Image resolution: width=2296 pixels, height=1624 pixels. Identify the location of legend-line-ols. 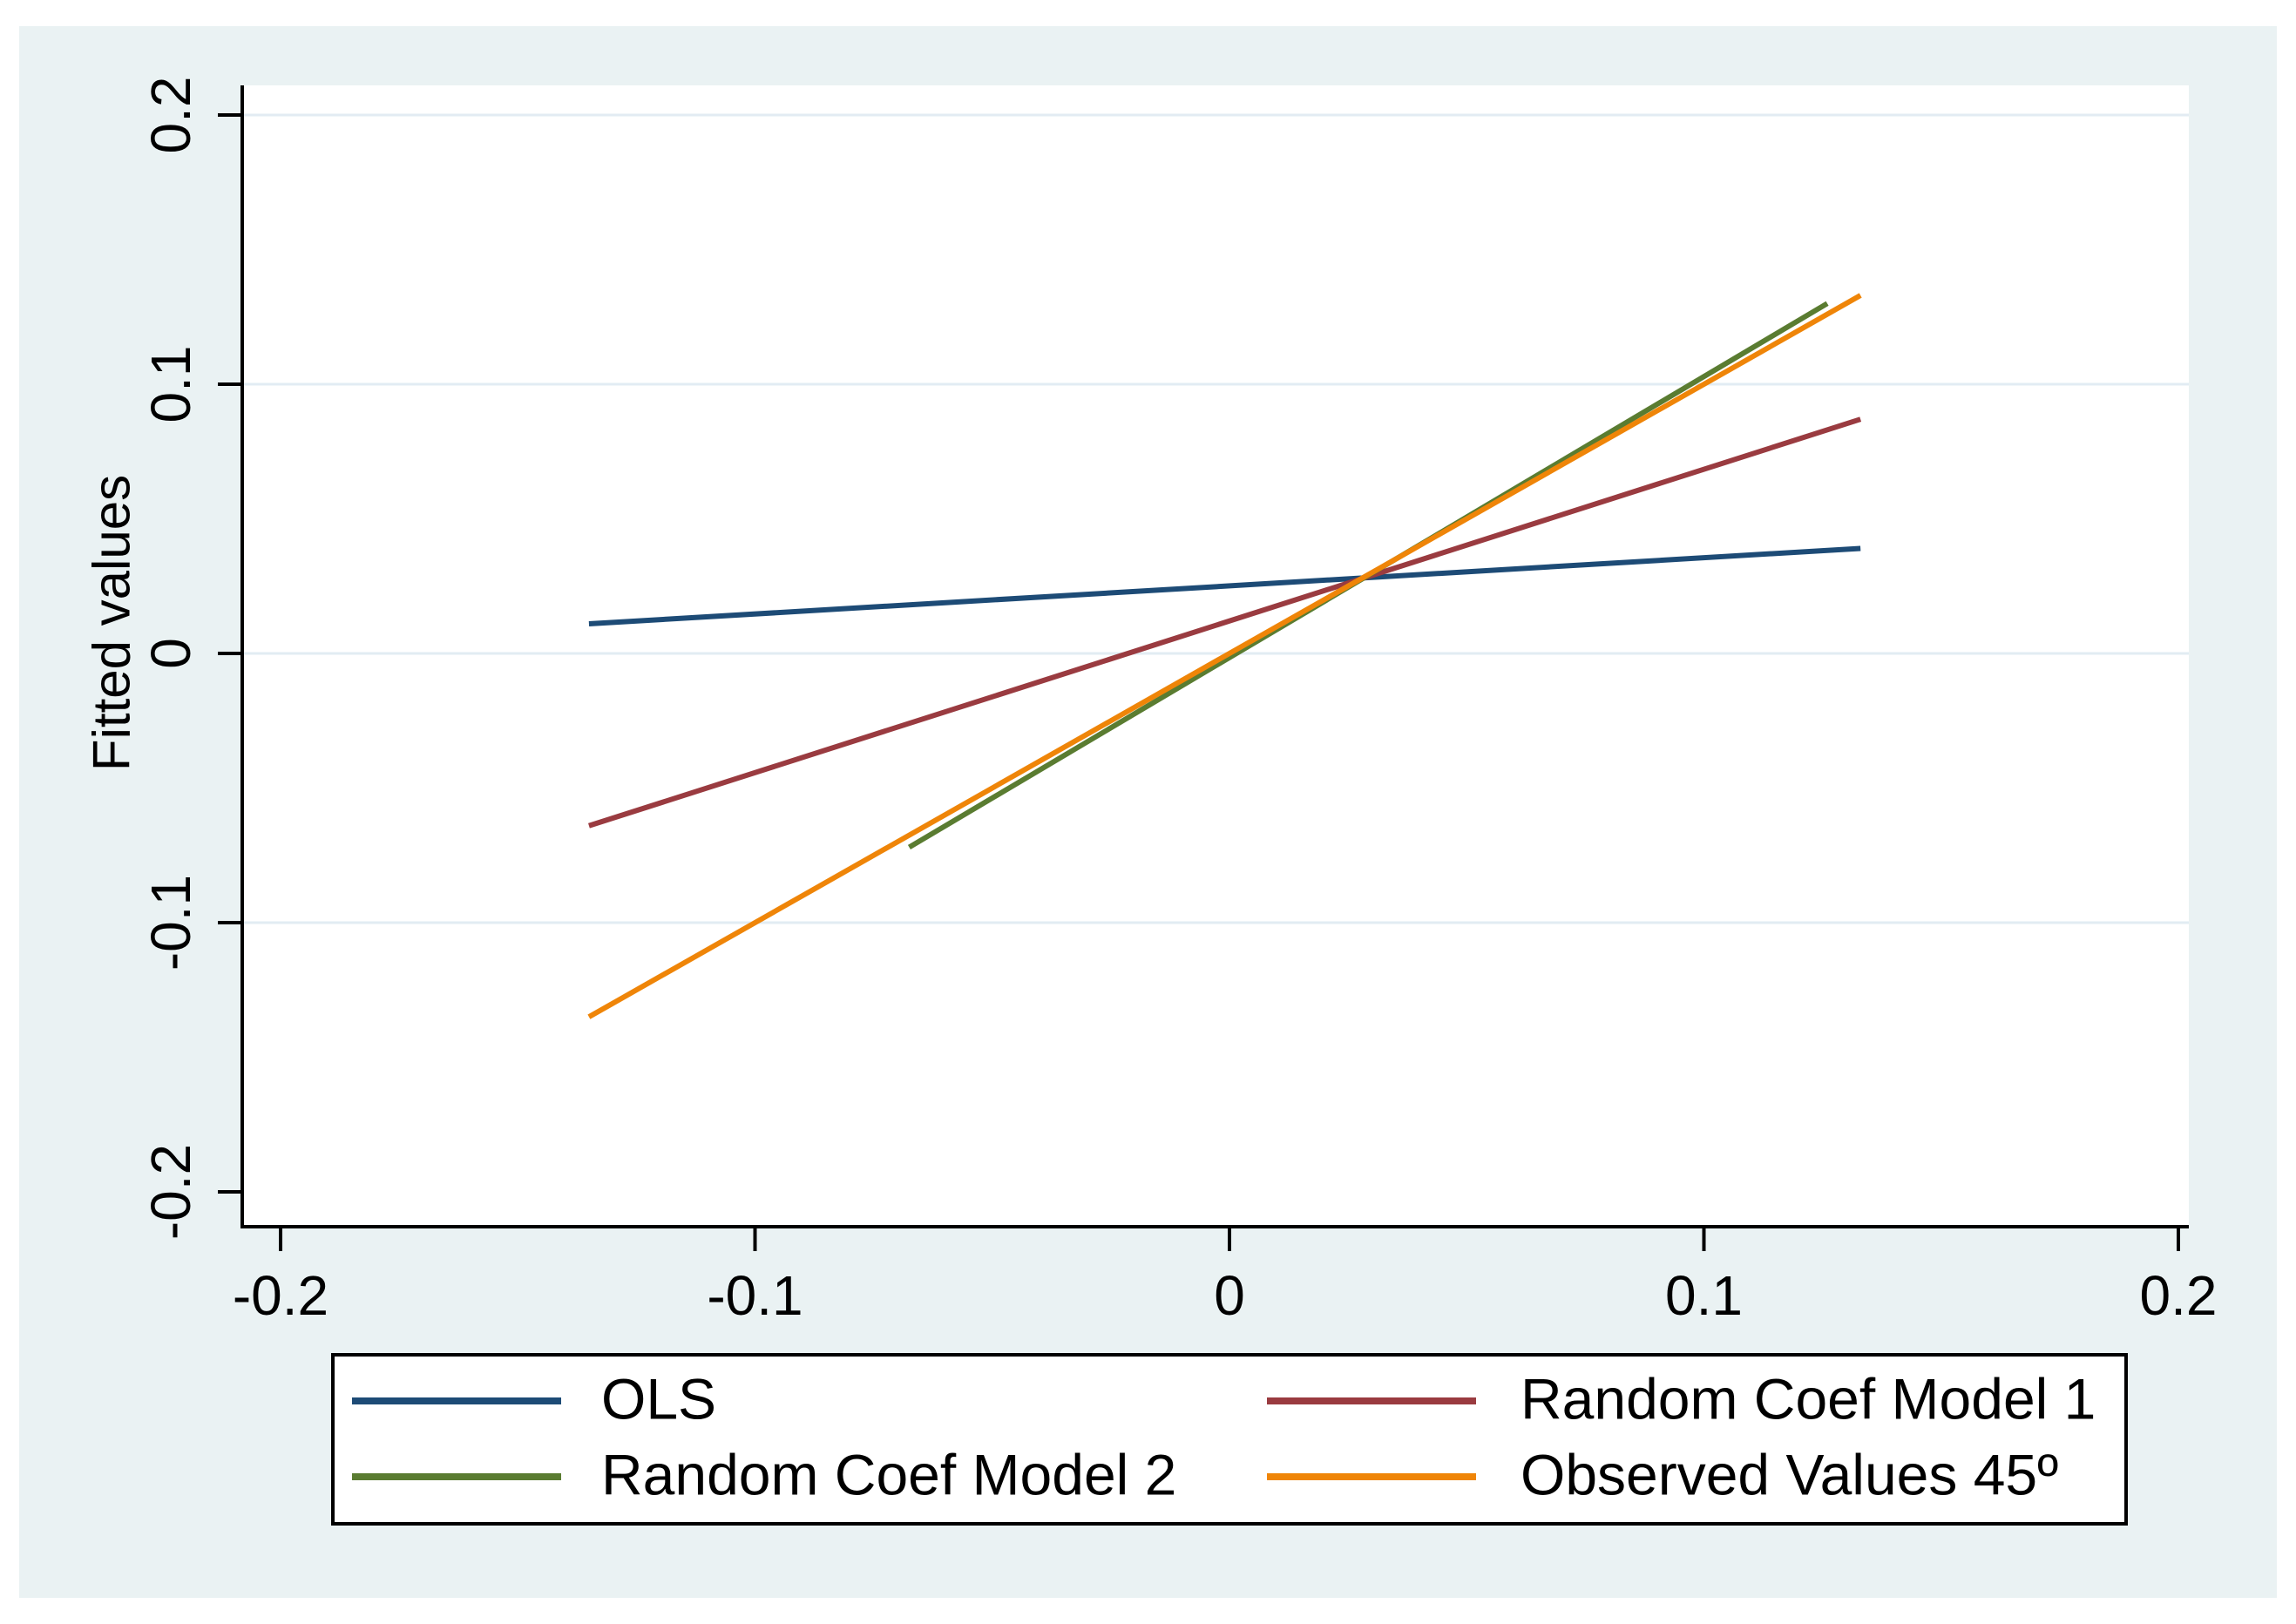
(456, 1400).